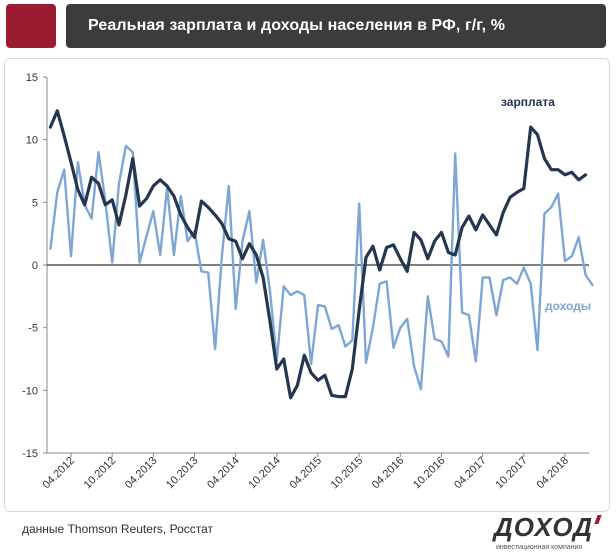 This screenshot has height=560, width=616. I want to click on y-tick-label: 15, so click(32, 78).